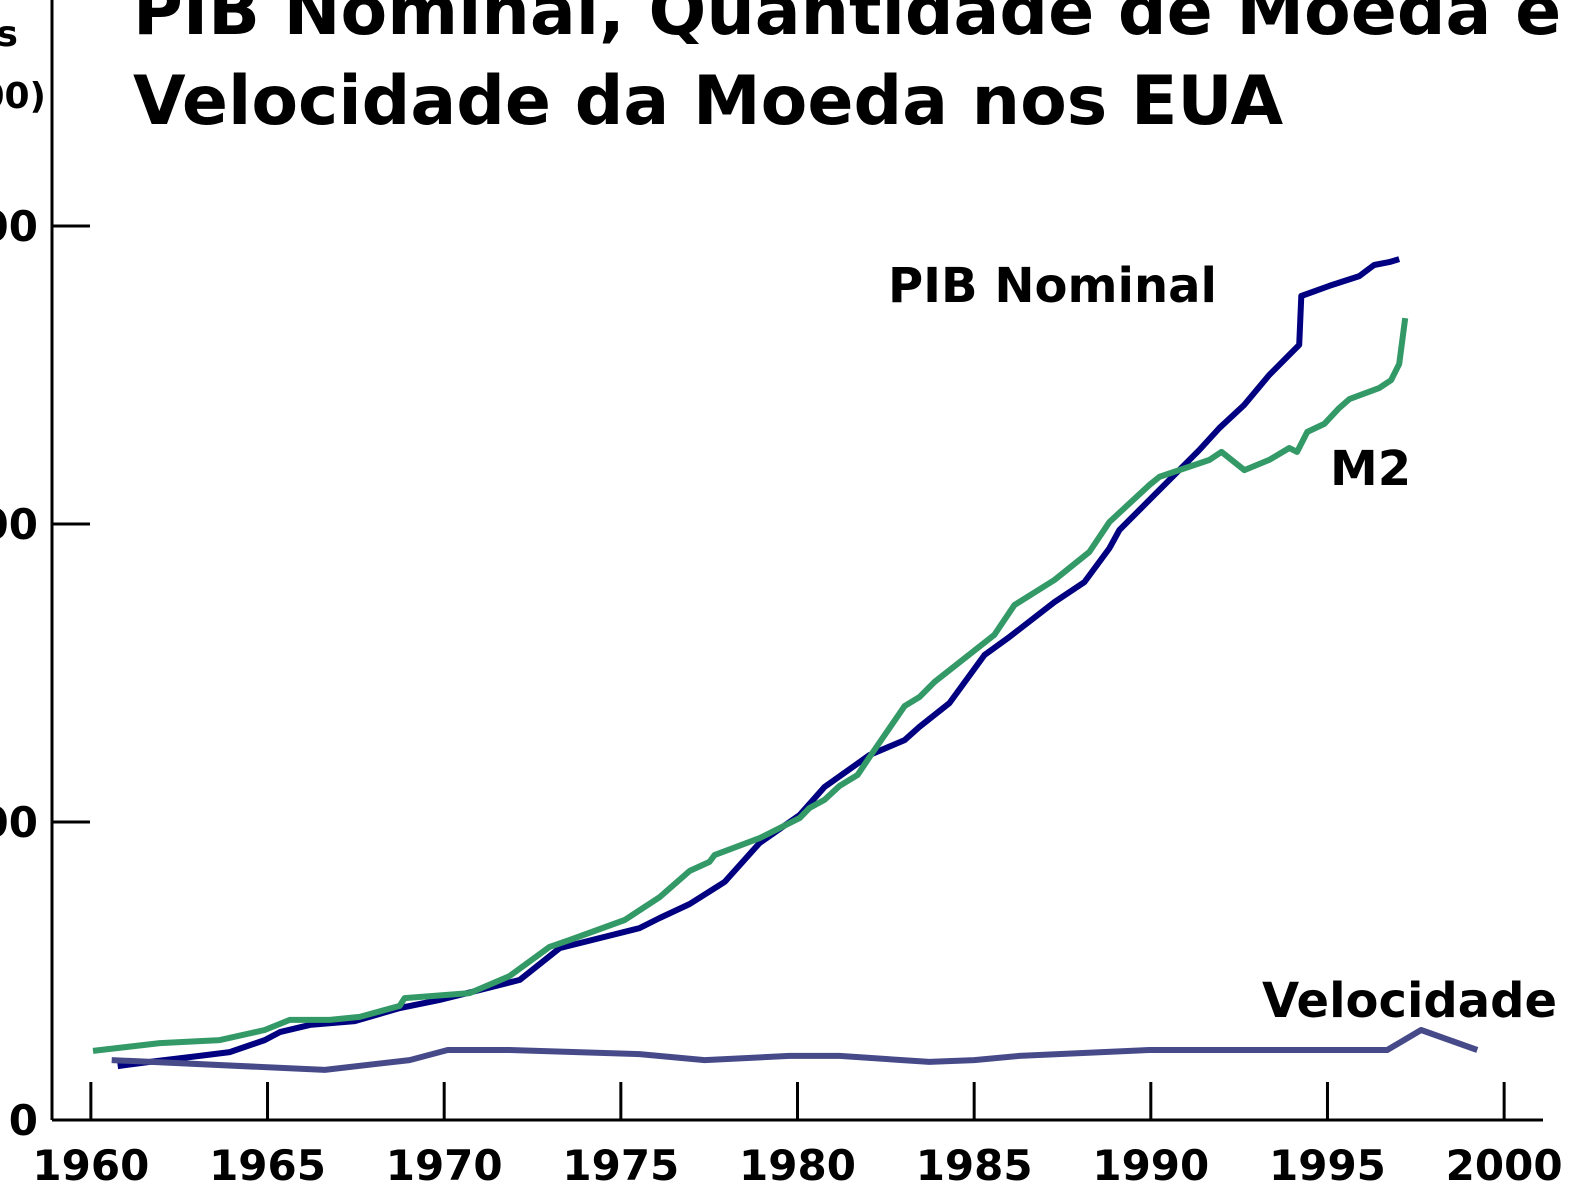  What do you see at coordinates (1504, 1163) in the screenshot?
I see `x-tick-label: 2000` at bounding box center [1504, 1163].